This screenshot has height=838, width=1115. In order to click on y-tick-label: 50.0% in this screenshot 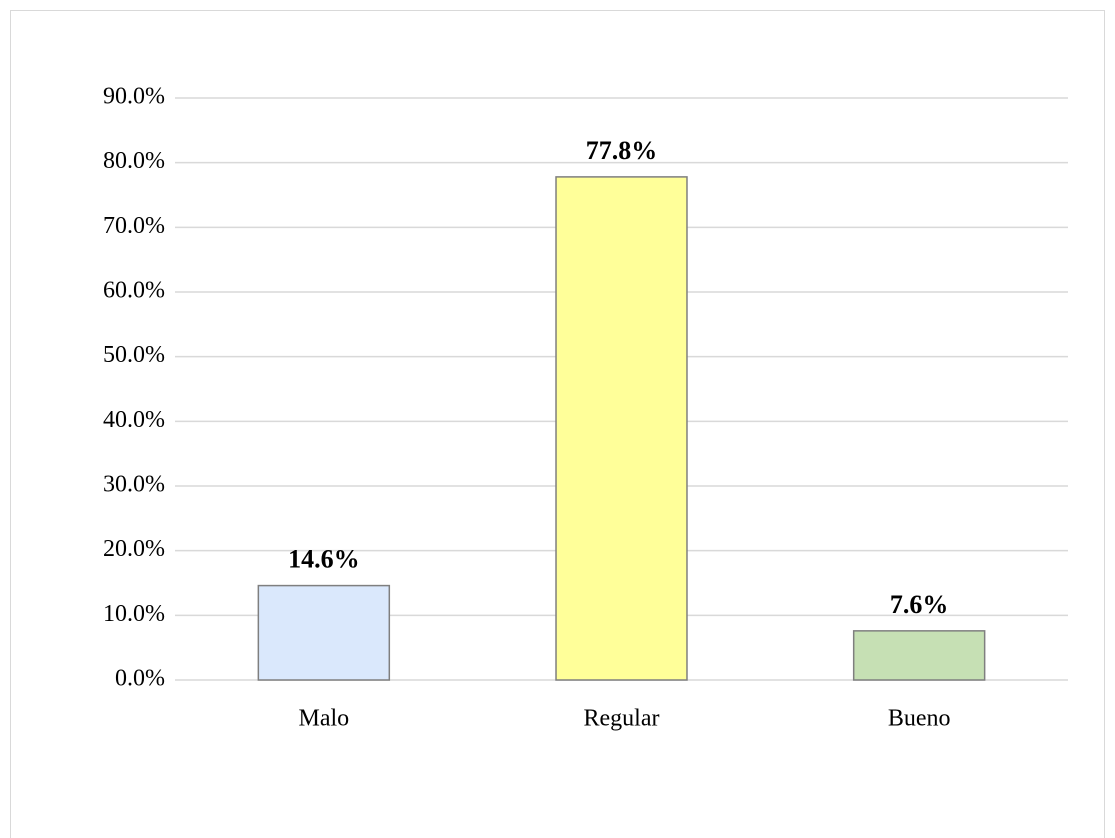, I will do `click(134, 355)`.